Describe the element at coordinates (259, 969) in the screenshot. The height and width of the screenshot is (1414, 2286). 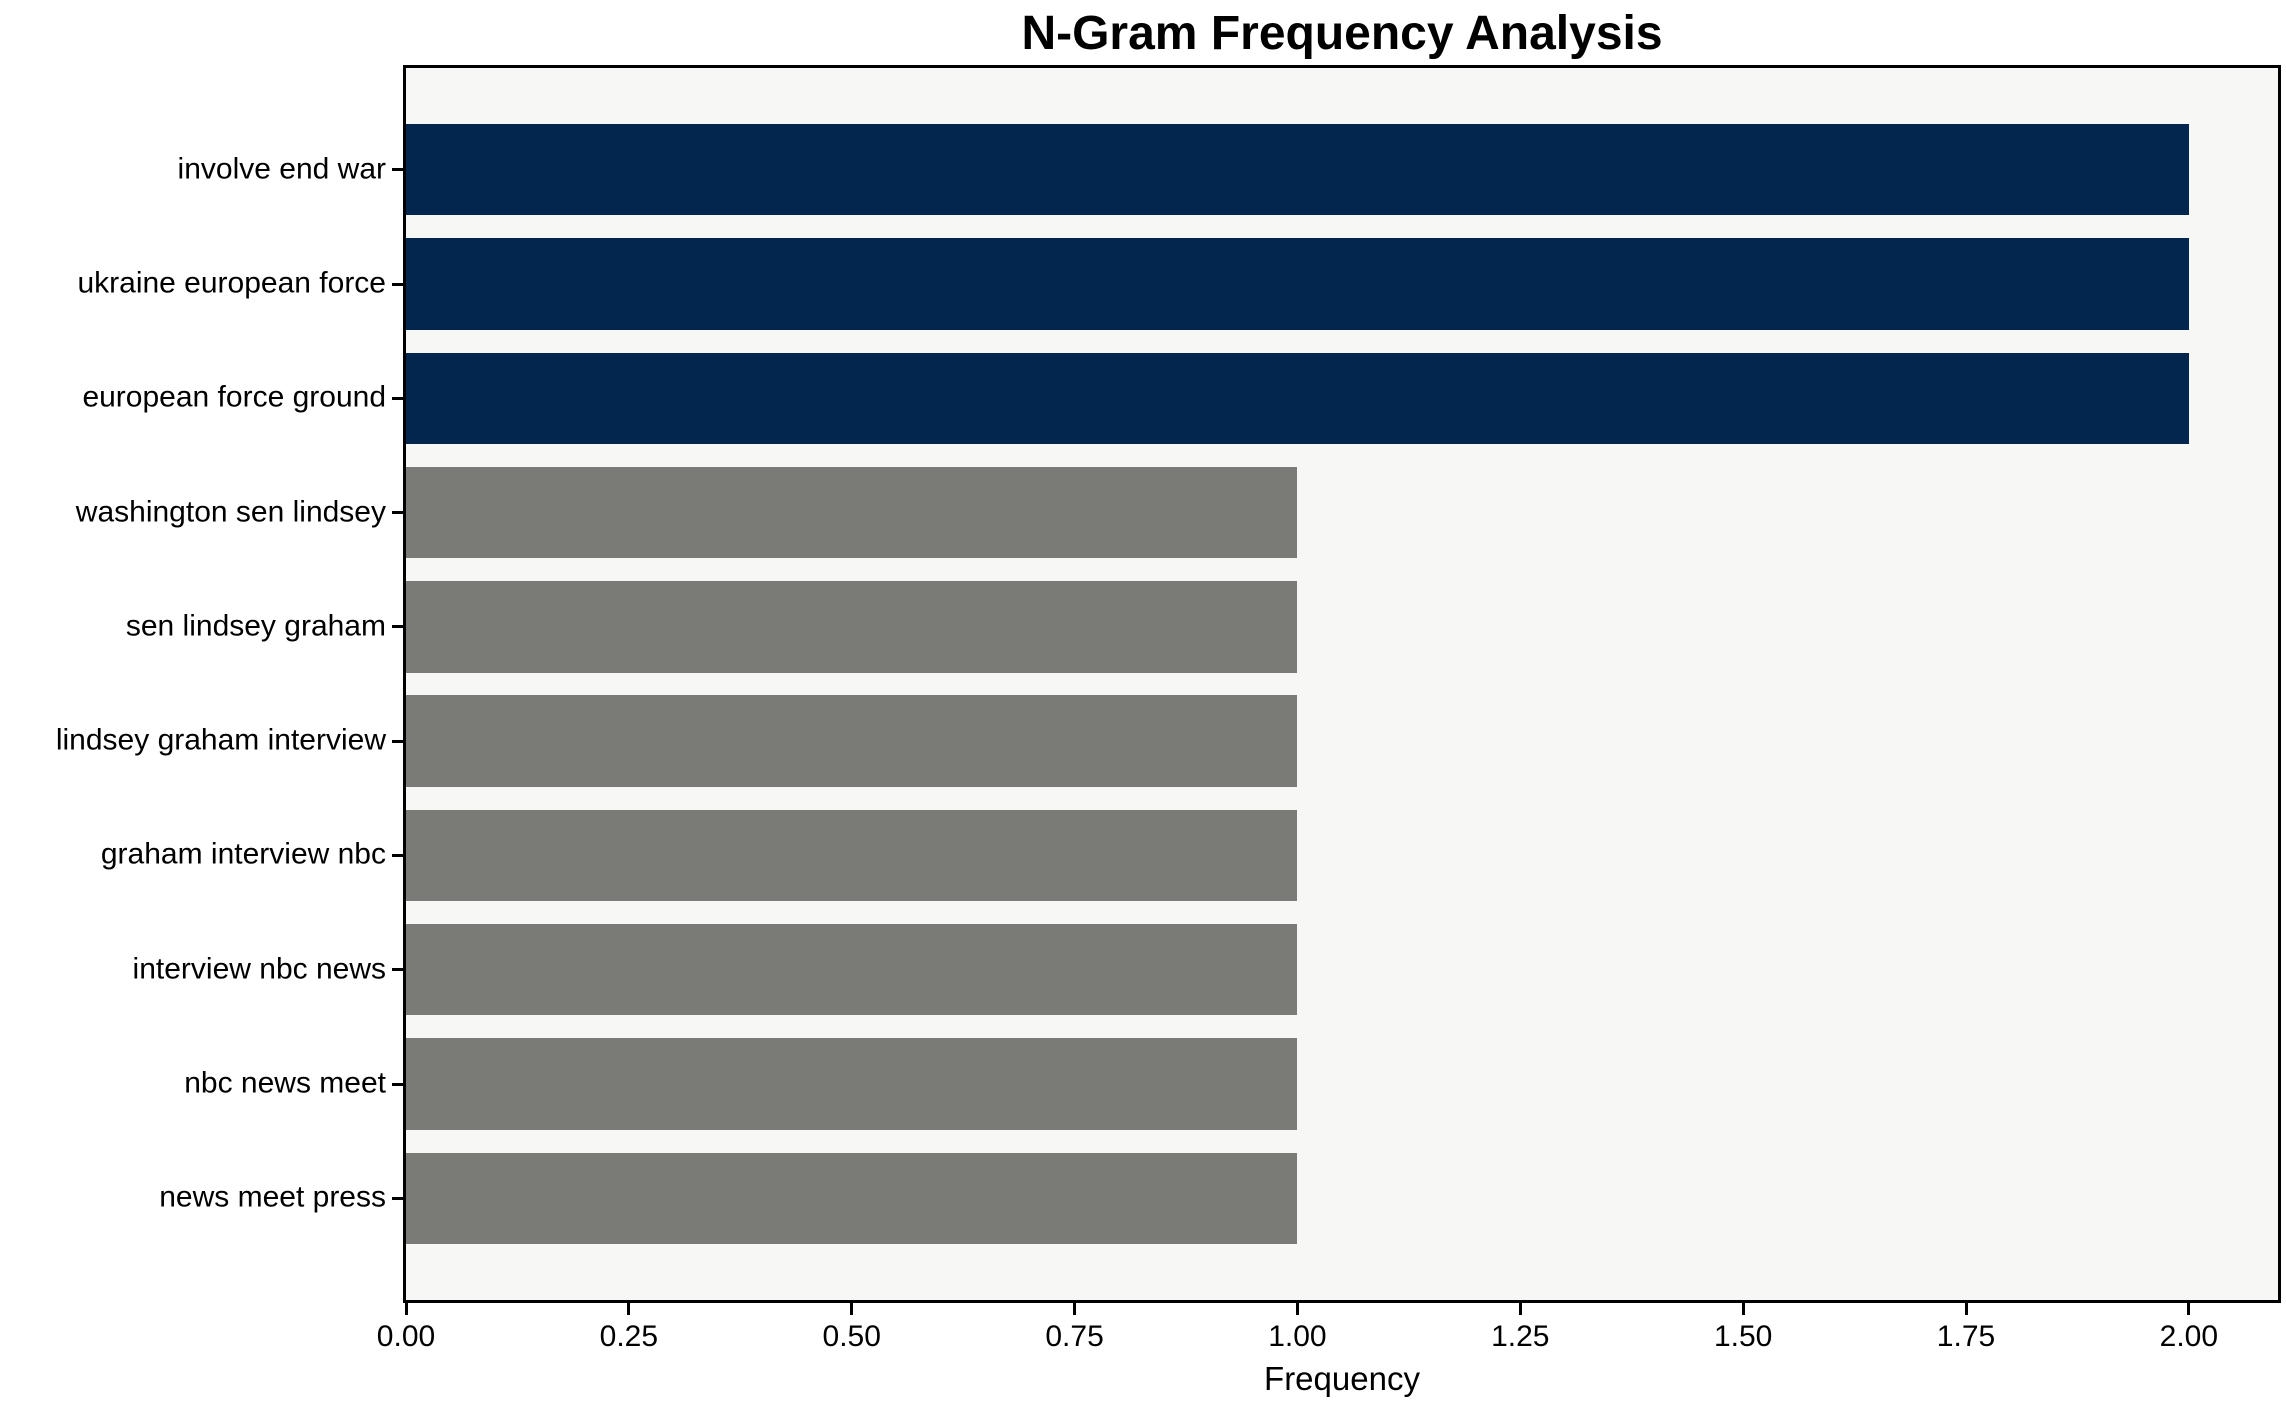
I see `y-tick-label: interview nbc news` at that location.